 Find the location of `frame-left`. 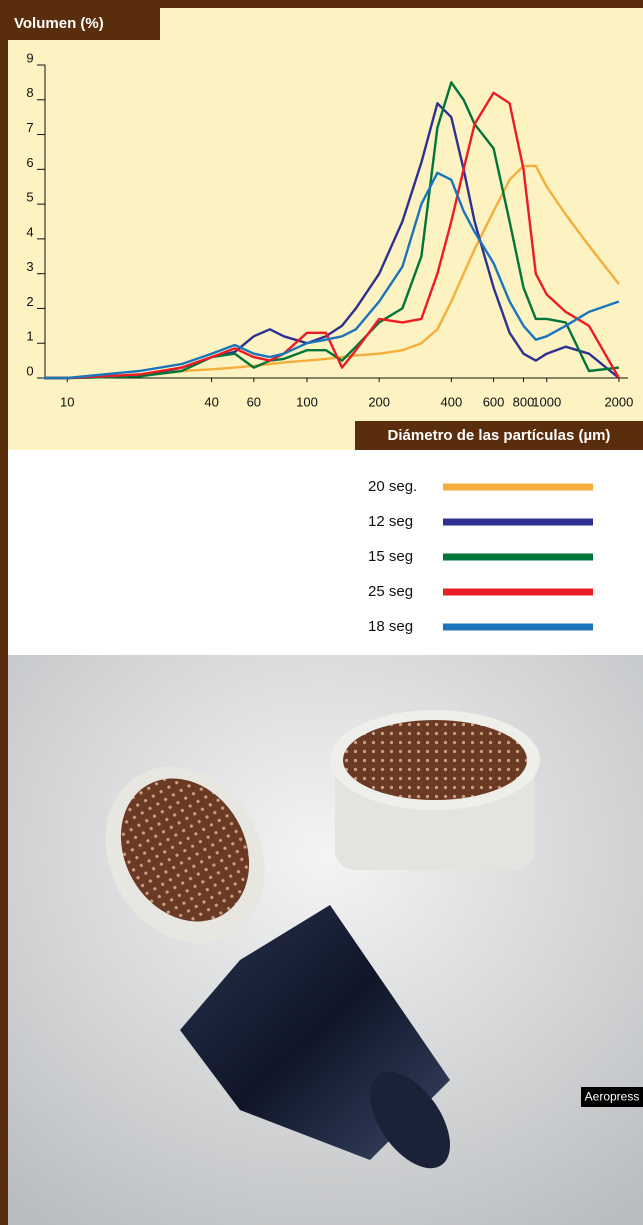

frame-left is located at coordinates (4, 612).